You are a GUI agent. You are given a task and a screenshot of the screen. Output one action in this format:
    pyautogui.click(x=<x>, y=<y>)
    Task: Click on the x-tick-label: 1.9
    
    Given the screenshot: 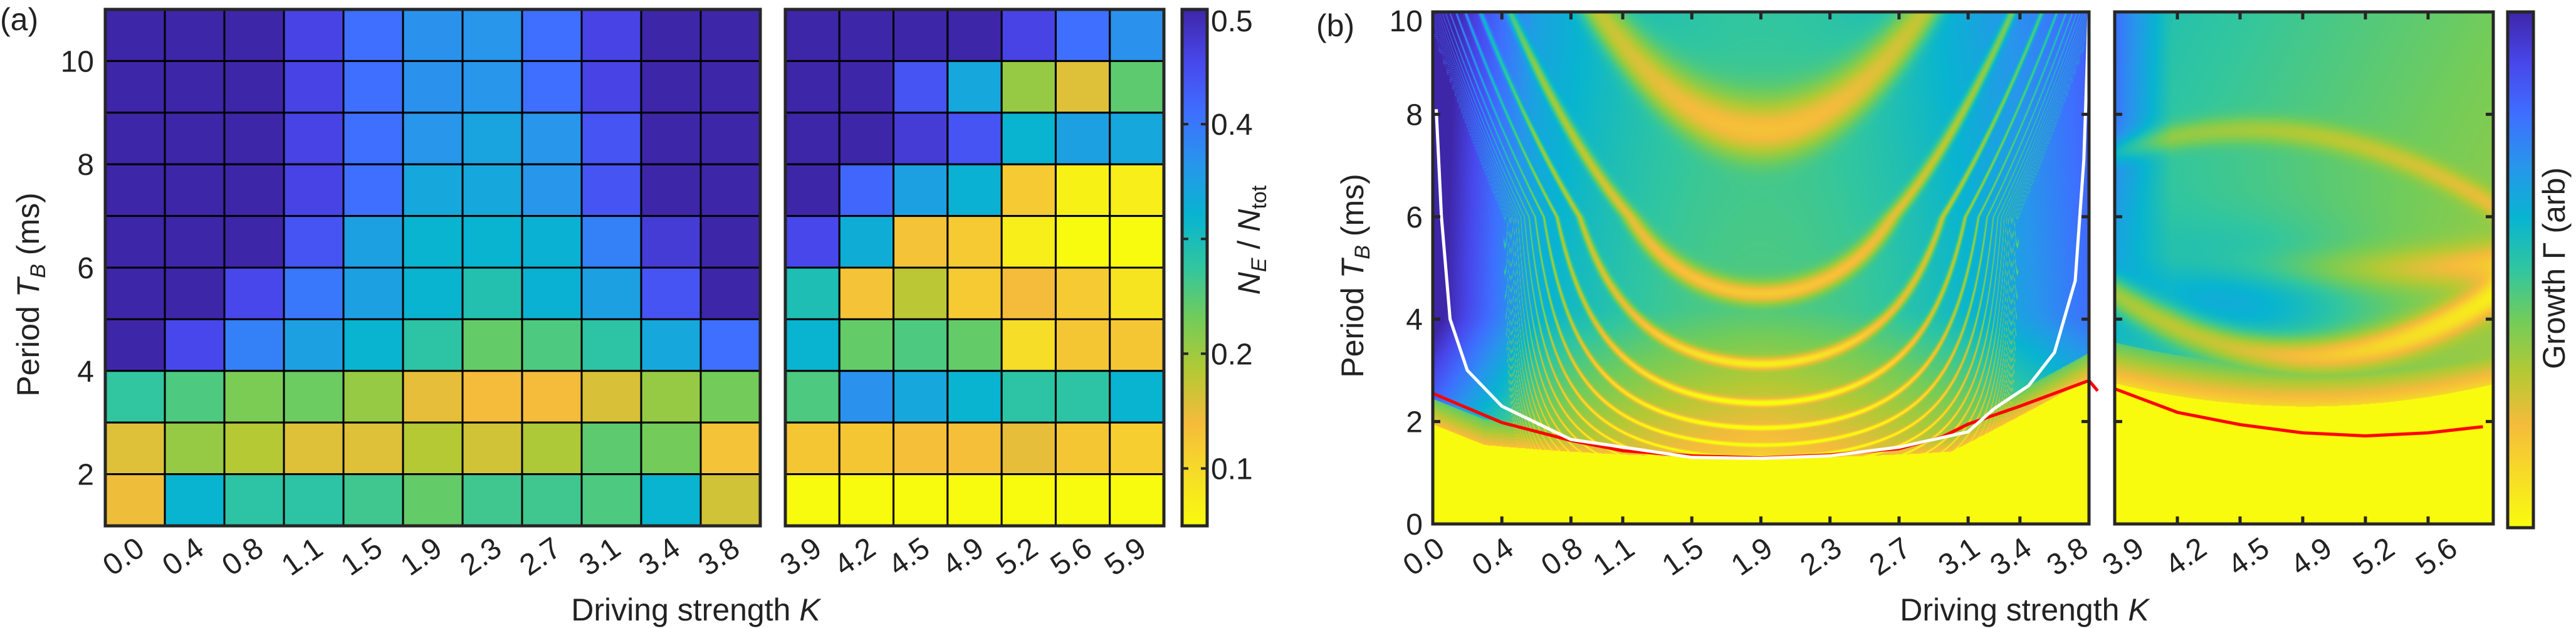 What is the action you would take?
    pyautogui.click(x=421, y=557)
    